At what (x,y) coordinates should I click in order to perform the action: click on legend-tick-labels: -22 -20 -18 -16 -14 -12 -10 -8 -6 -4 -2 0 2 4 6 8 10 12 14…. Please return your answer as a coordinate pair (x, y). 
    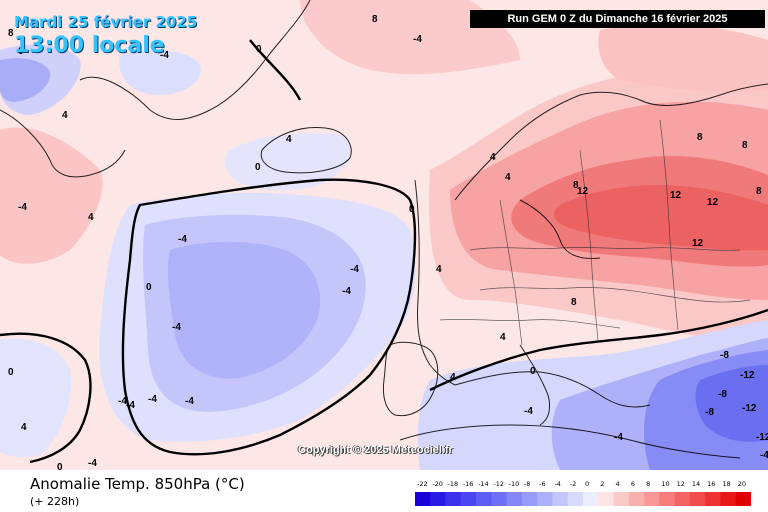
    Looking at the image, I should click on (581, 484).